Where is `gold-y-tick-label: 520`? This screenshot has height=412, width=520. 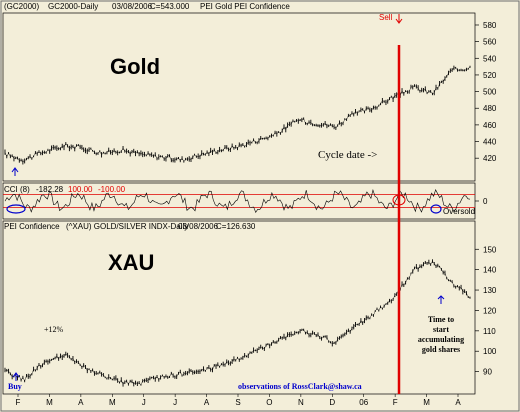 gold-y-tick-label: 520 is located at coordinates (490, 75).